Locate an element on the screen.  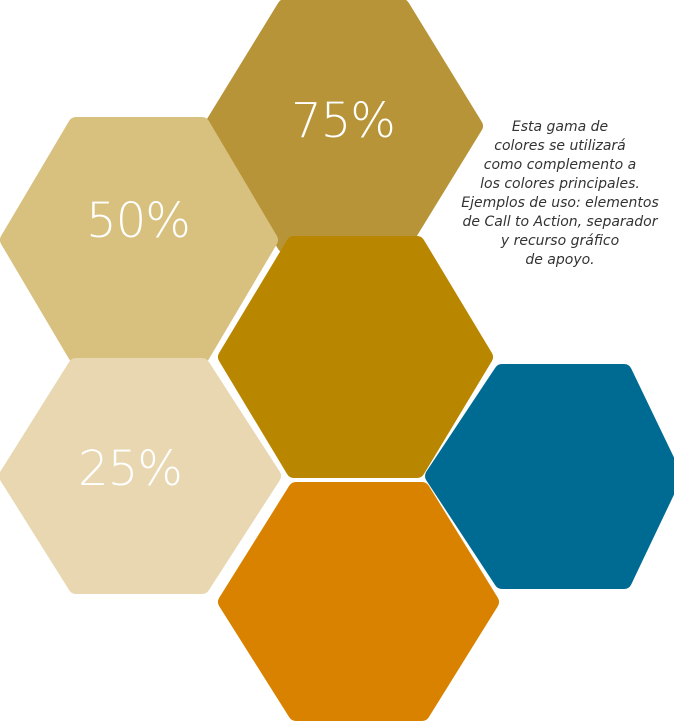
description-line: de Call to Action, separador is located at coordinates (560, 222).